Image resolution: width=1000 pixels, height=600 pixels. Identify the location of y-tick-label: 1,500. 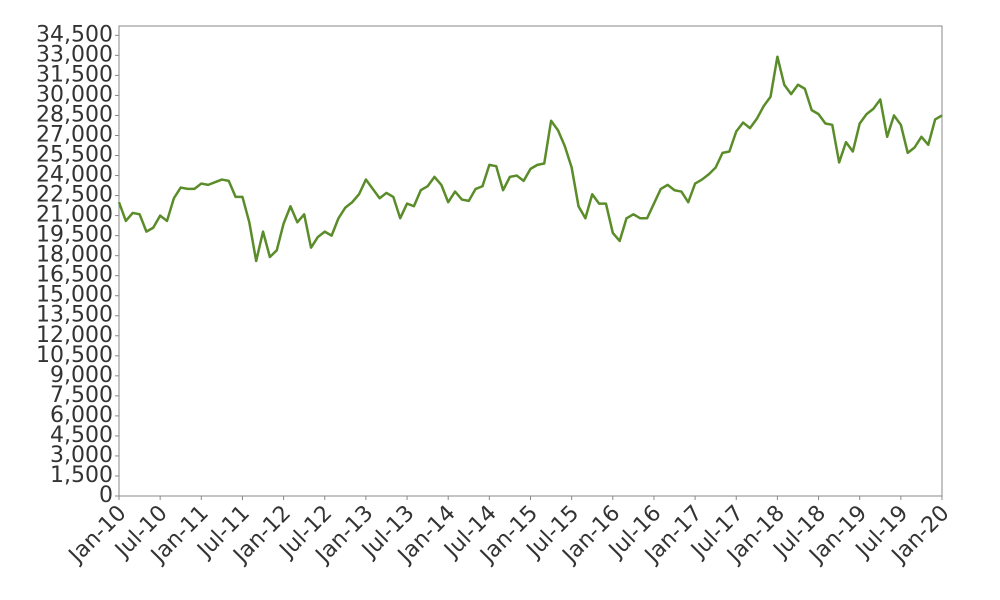
(81, 475).